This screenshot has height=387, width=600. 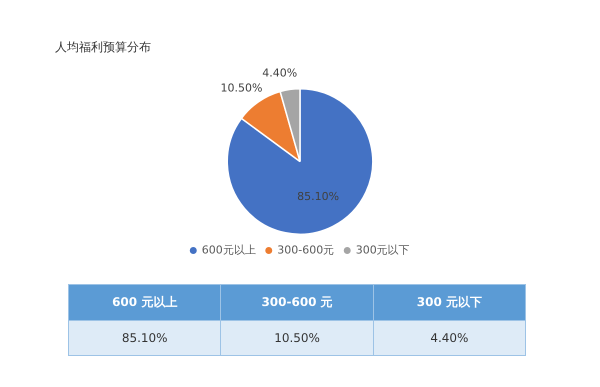 What do you see at coordinates (297, 338) in the screenshot?
I see `text: 10.50%` at bounding box center [297, 338].